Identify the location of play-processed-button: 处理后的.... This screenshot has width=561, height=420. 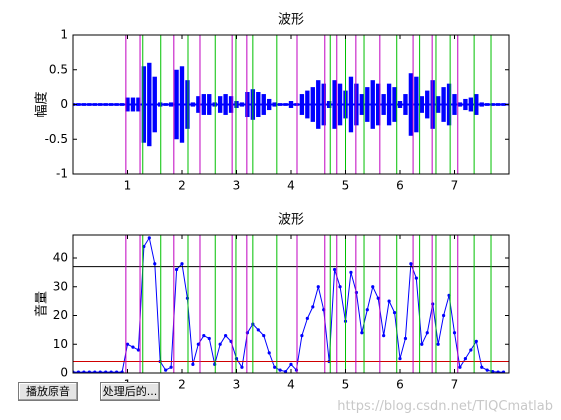
(130, 391).